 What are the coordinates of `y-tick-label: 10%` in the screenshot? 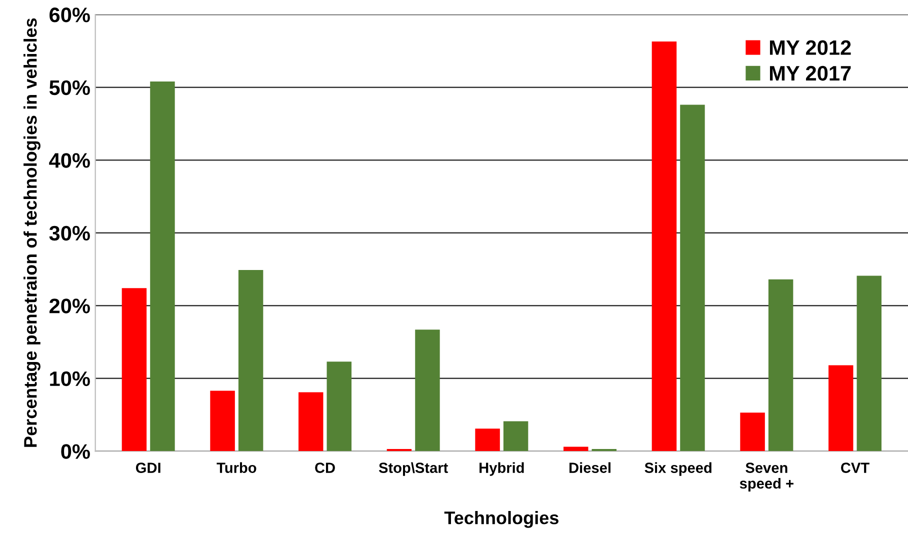 It's located at (70, 378).